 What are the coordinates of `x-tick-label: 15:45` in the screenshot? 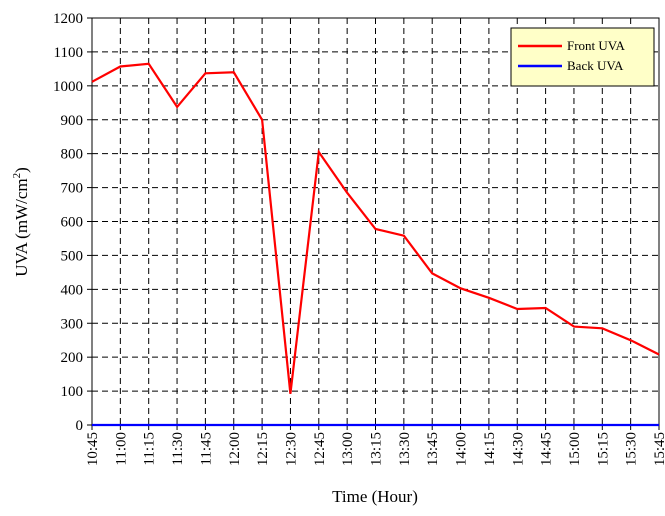 It's located at (658, 449).